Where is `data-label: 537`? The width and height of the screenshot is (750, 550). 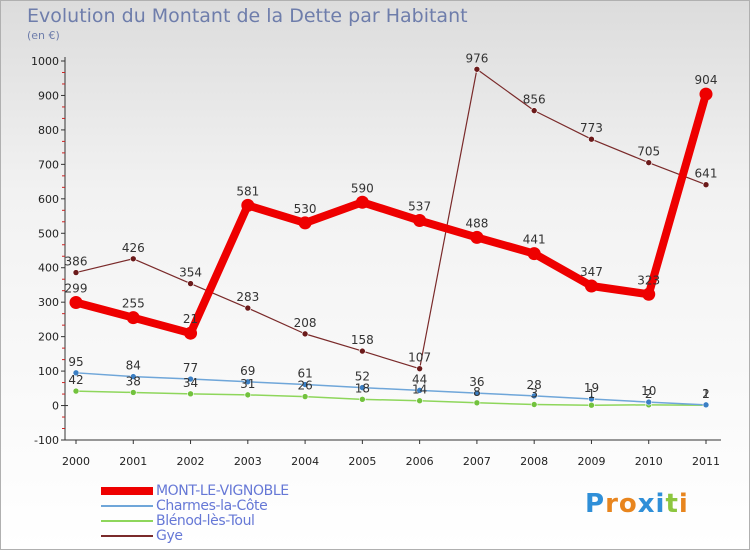
data-label: 537 is located at coordinates (419, 207).